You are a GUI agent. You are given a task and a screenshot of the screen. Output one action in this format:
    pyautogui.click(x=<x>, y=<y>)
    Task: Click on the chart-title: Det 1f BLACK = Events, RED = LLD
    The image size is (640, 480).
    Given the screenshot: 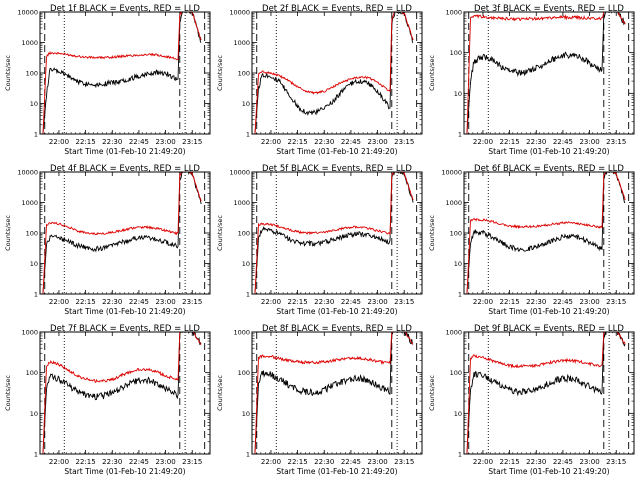 What is the action you would take?
    pyautogui.click(x=125, y=9)
    